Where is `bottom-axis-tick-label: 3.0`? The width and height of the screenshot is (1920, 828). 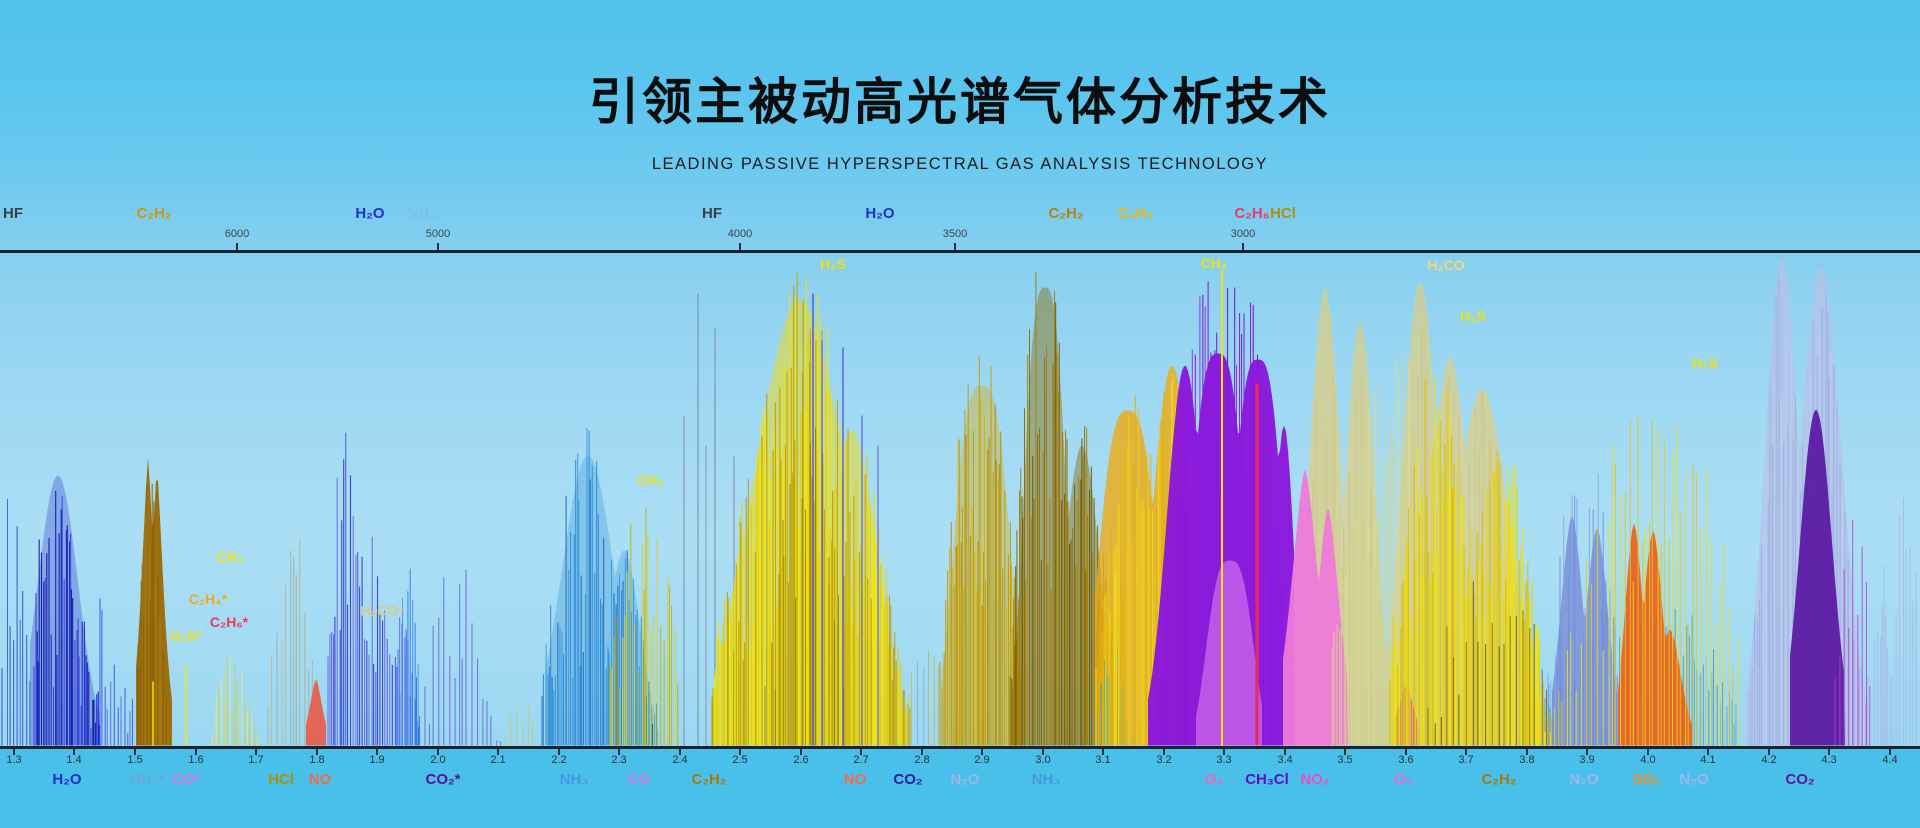 bottom-axis-tick-label: 3.0 is located at coordinates (1043, 760).